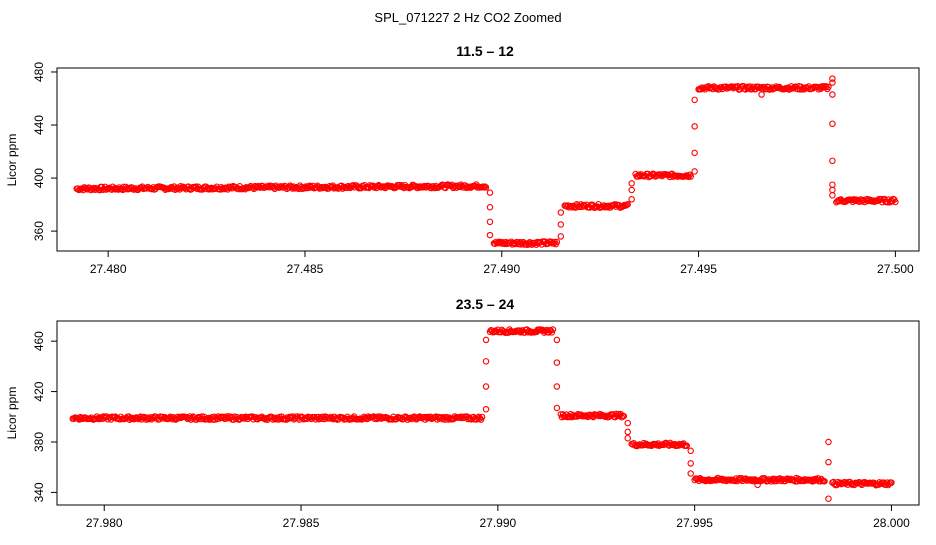 The height and width of the screenshot is (545, 936). I want to click on panel-bottom-outlier-point, so click(757, 485).